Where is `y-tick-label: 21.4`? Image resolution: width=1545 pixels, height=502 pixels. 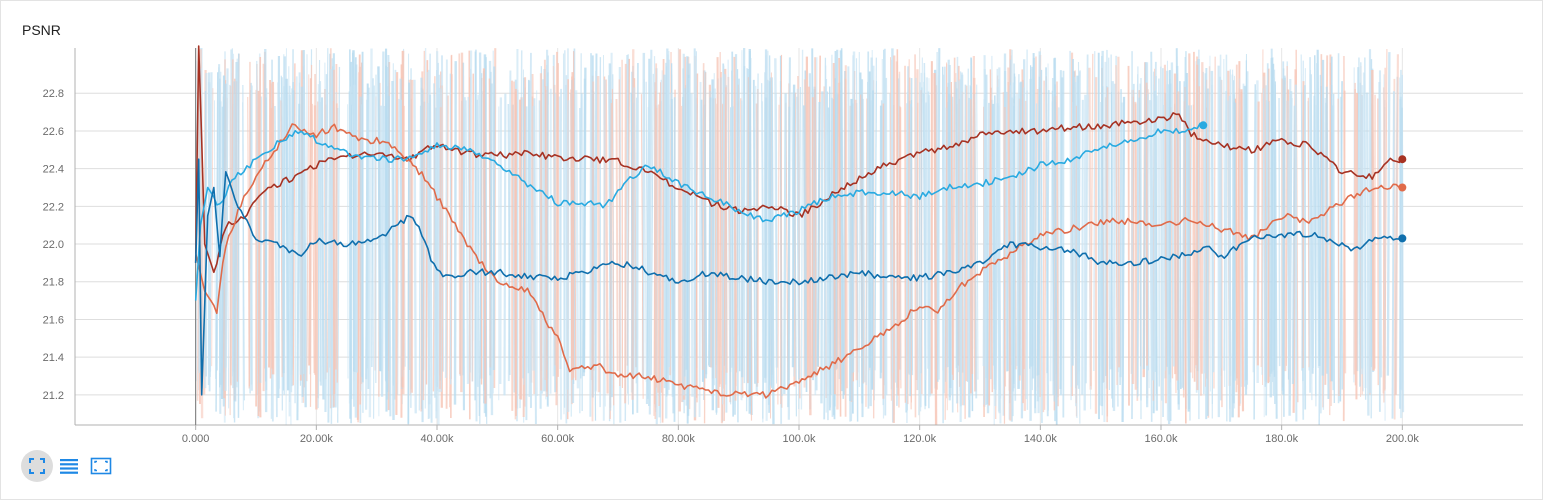 y-tick-label: 21.4 is located at coordinates (53, 358).